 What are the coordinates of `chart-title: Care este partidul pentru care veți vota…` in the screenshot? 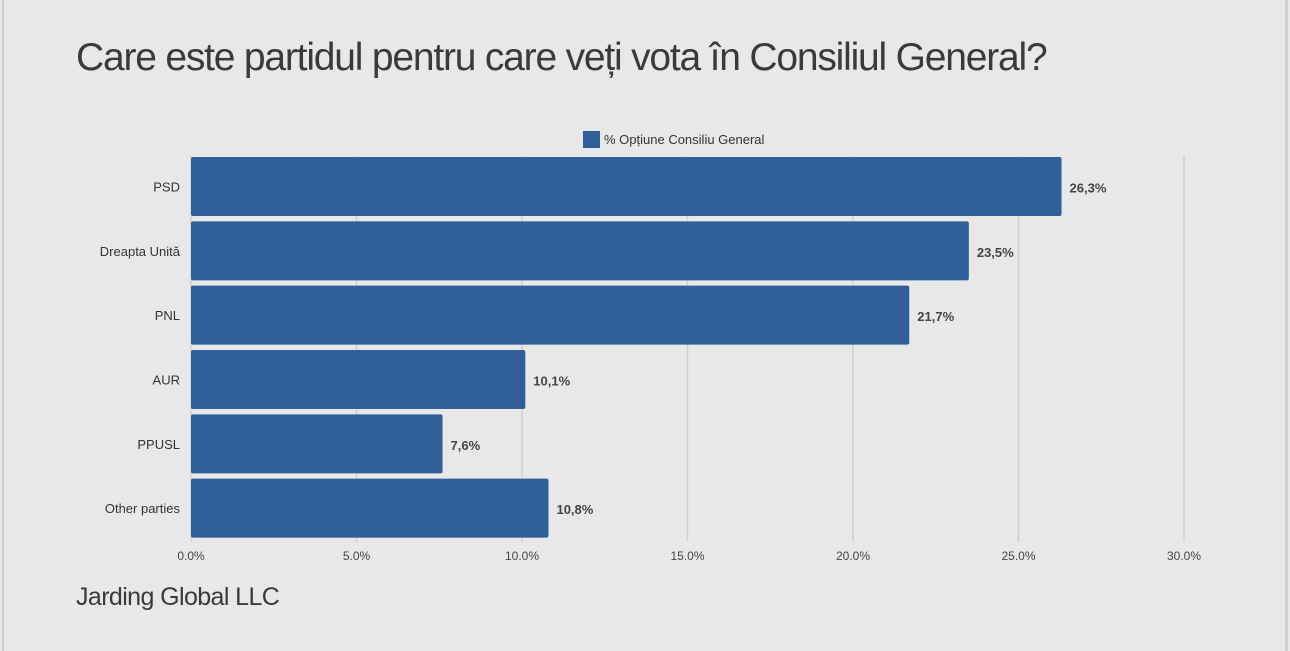 It's located at (562, 57).